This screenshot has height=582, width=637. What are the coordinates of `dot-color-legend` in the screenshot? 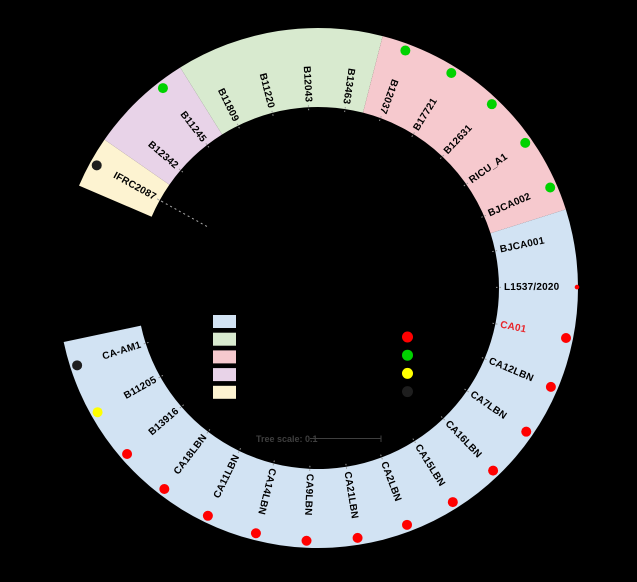 It's located at (407, 364).